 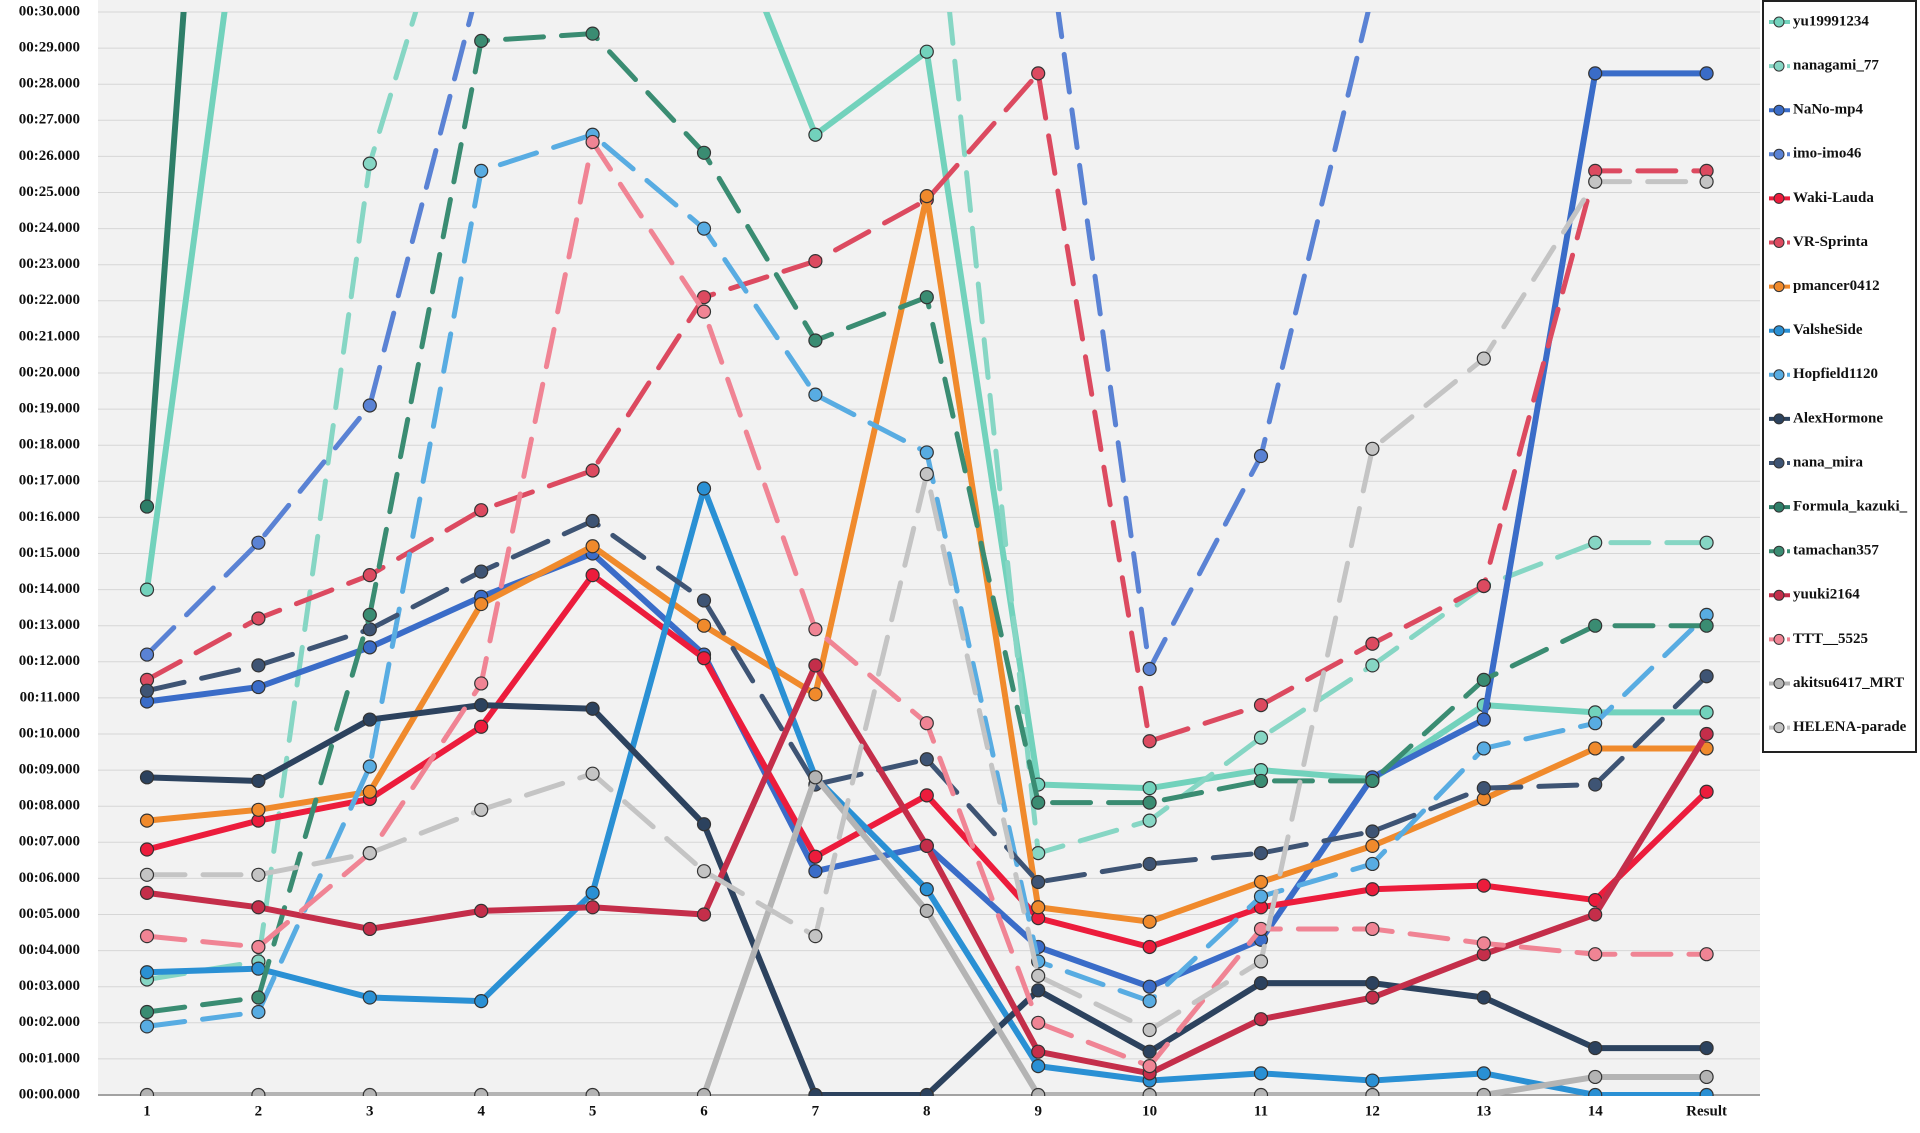 I want to click on y-tick-label: 00:09.000, so click(x=49, y=770).